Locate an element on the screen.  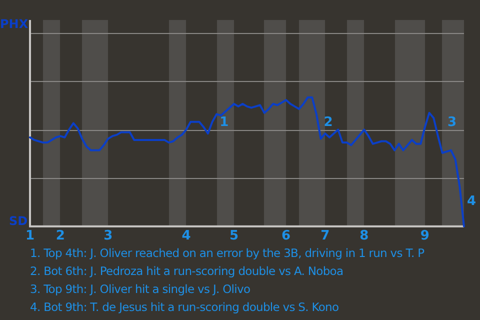
text: SD is located at coordinates (18, 221).